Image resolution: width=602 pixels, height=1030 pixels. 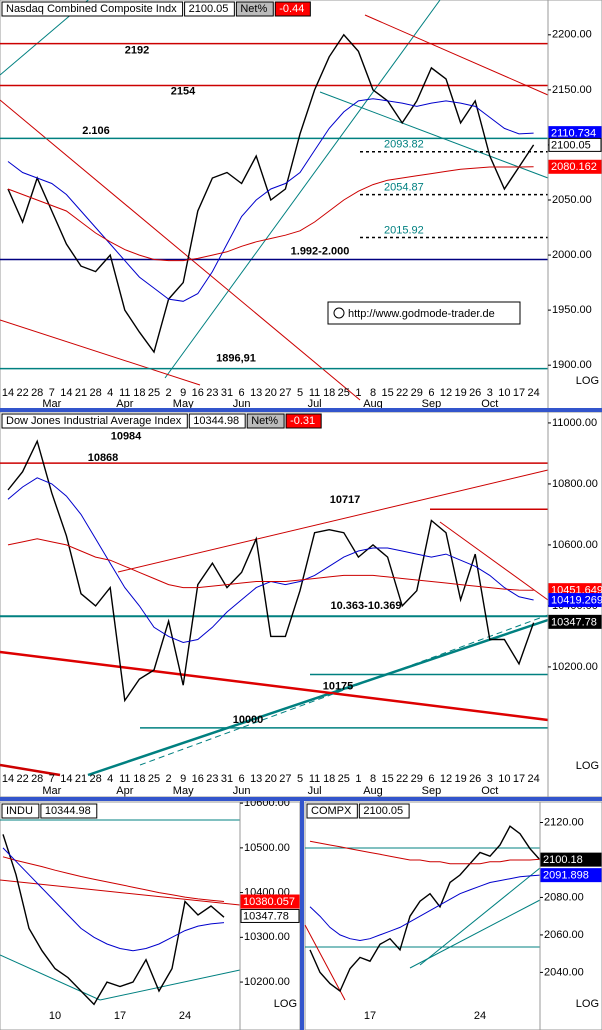 What do you see at coordinates (169, 393) in the screenshot?
I see `x-tick-label: 2` at bounding box center [169, 393].